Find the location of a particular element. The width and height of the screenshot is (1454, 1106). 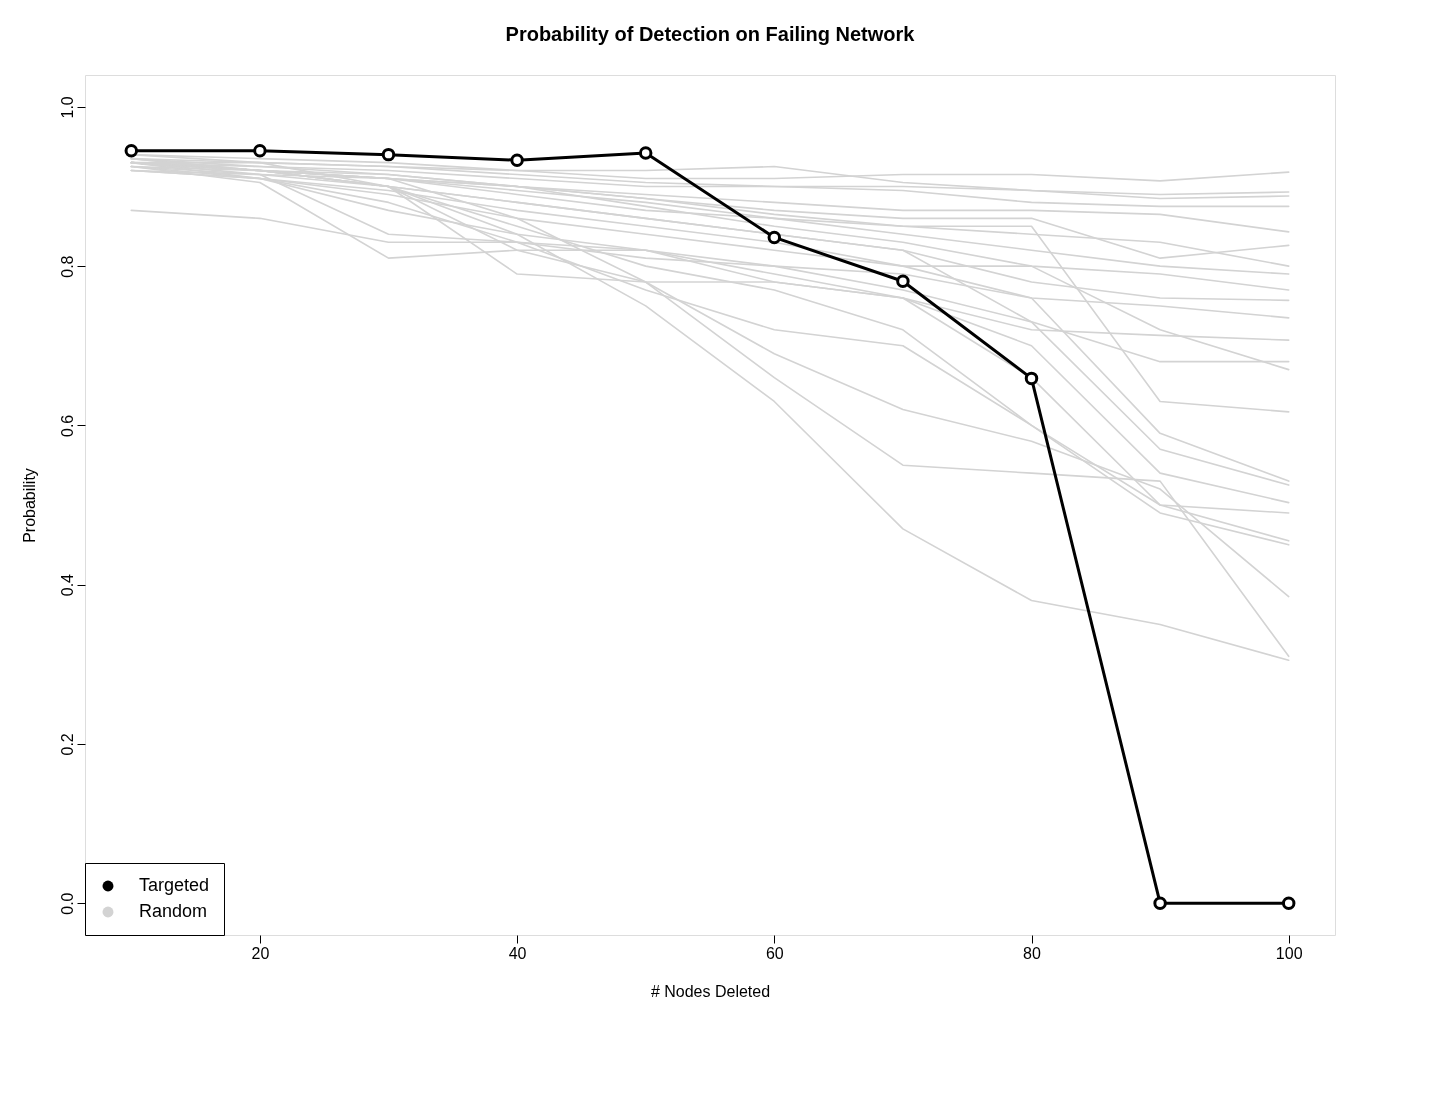

chart-title: Probability of Detection on Failing Network is located at coordinates (710, 34).